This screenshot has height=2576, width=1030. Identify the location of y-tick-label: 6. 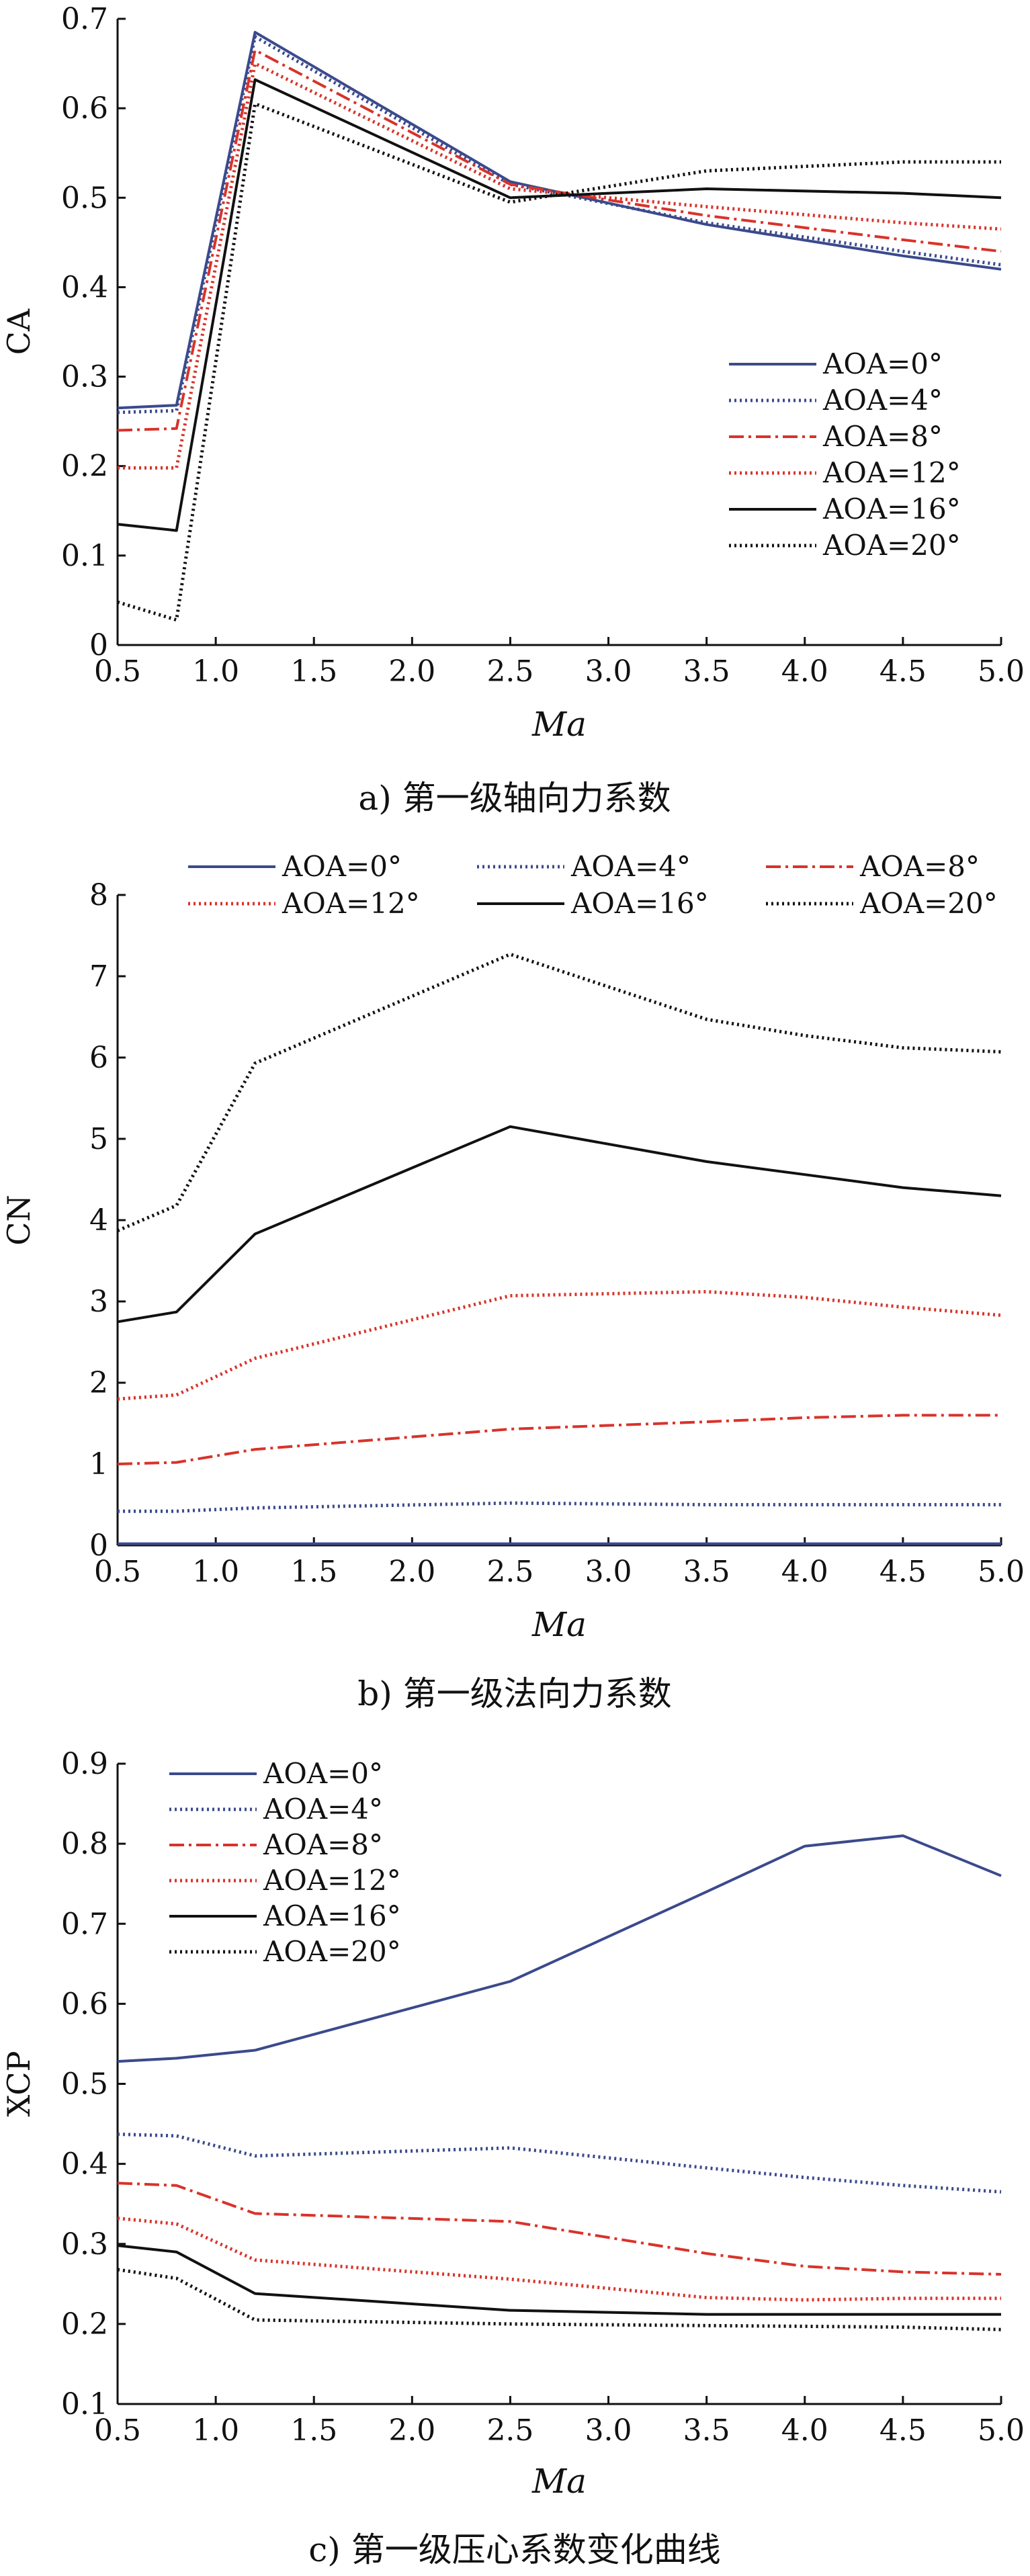
(98, 1058).